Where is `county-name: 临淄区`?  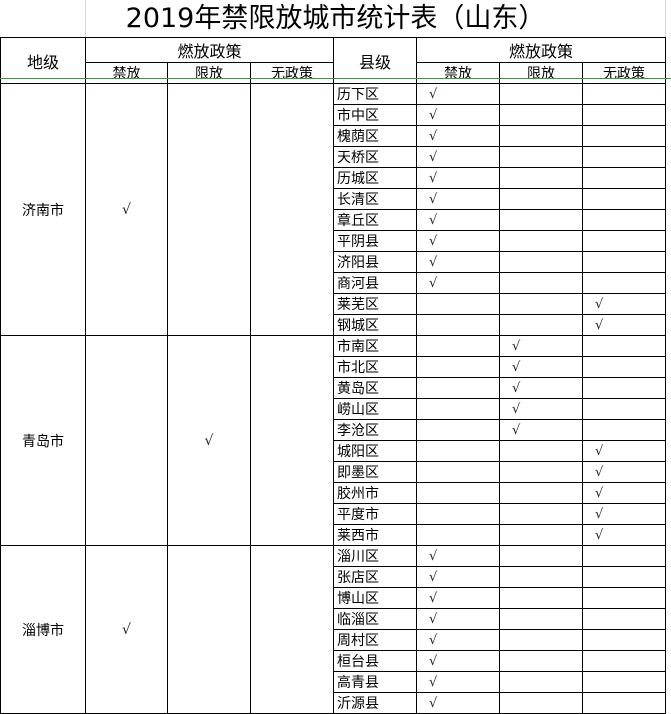
county-name: 临淄区 is located at coordinates (375, 619).